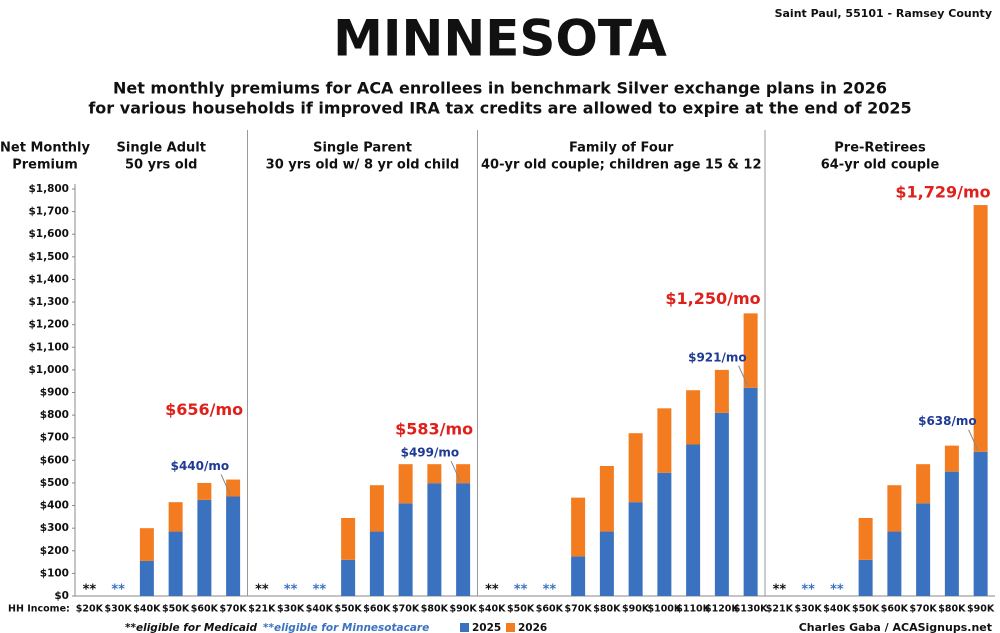 This screenshot has height=633, width=1000. Describe the element at coordinates (48, 279) in the screenshot. I see `y-tick-label: $1,400` at that location.